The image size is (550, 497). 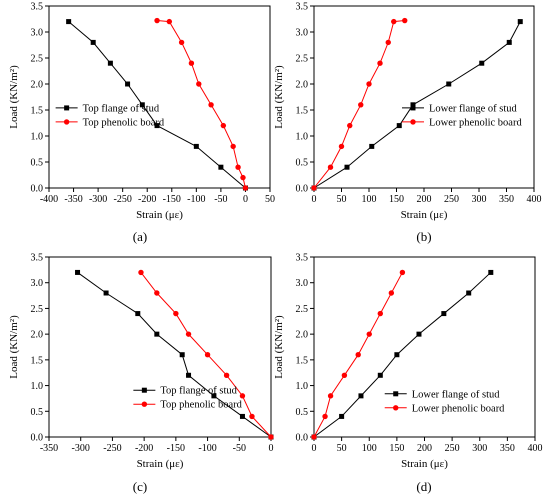 What do you see at coordinates (507, 448) in the screenshot?
I see `x-tick-label: 350` at bounding box center [507, 448].